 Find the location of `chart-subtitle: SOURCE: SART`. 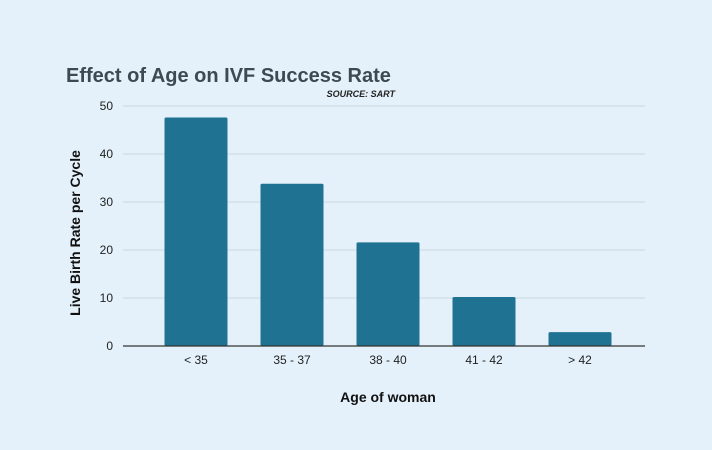

chart-subtitle: SOURCE: SART is located at coordinates (362, 94).